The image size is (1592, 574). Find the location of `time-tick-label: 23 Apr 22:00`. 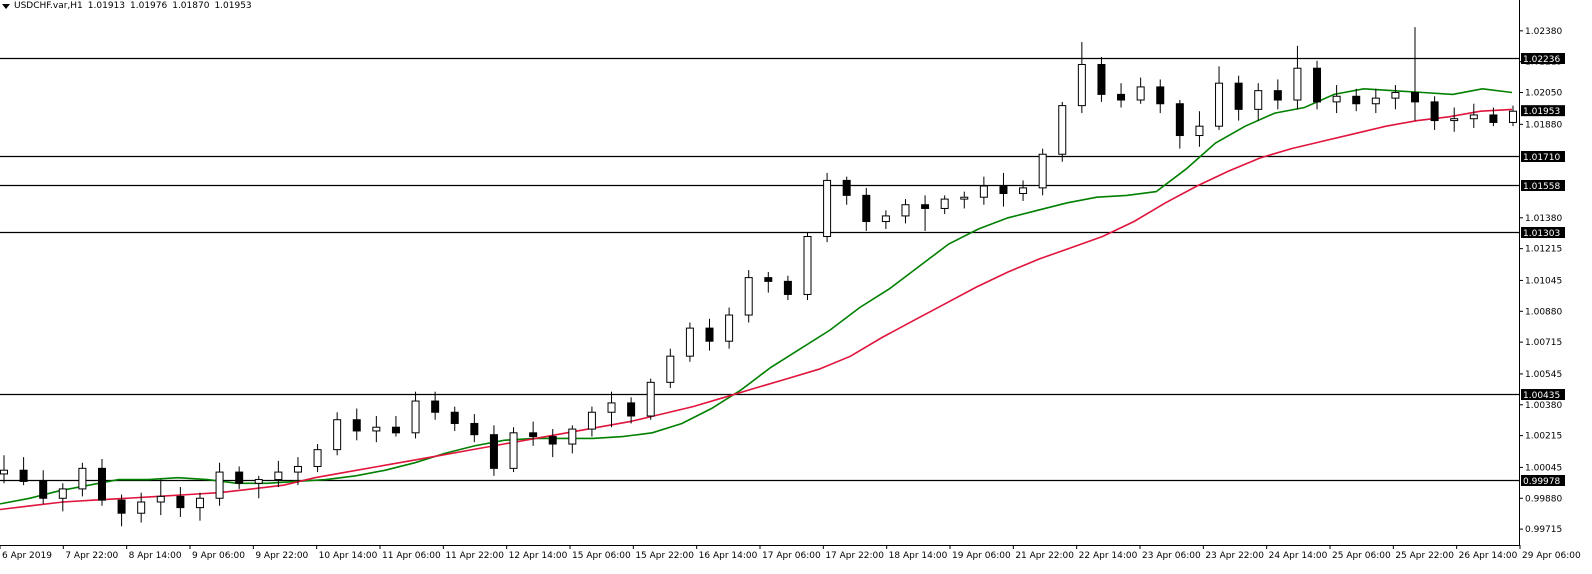

time-tick-label: 23 Apr 22:00 is located at coordinates (1234, 556).